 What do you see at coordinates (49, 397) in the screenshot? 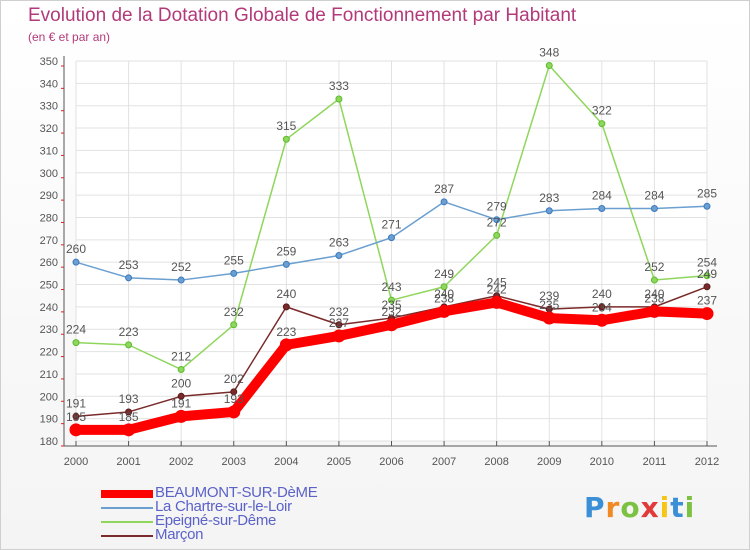
I see `y-tick-label: 200` at bounding box center [49, 397].